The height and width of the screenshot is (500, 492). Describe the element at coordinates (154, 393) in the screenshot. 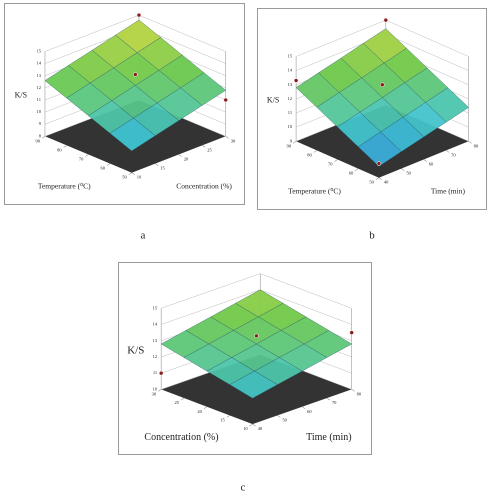

I see `x-tick-label: 30` at that location.